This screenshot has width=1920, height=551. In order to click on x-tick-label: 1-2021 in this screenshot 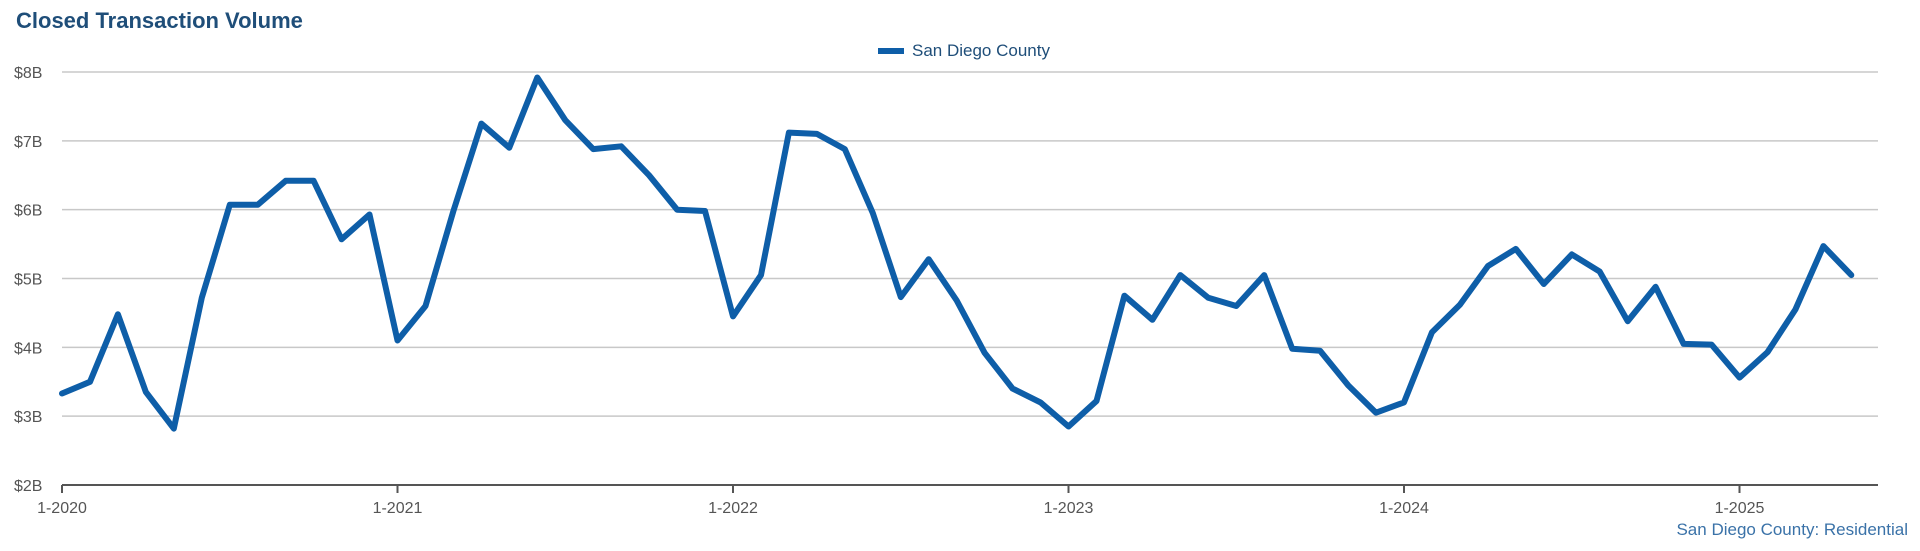, I will do `click(398, 508)`.